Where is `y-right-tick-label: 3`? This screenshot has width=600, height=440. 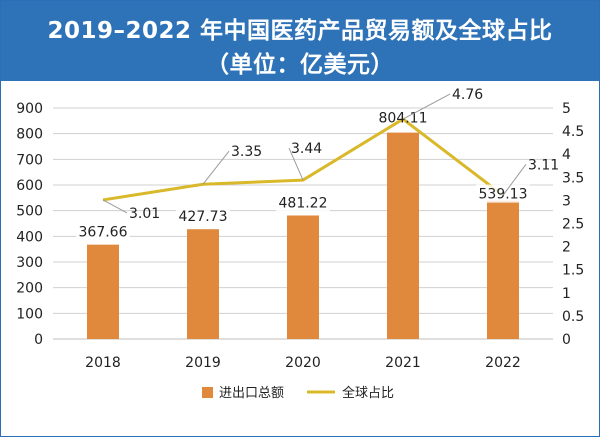
y-right-tick-label: 3 is located at coordinates (566, 201).